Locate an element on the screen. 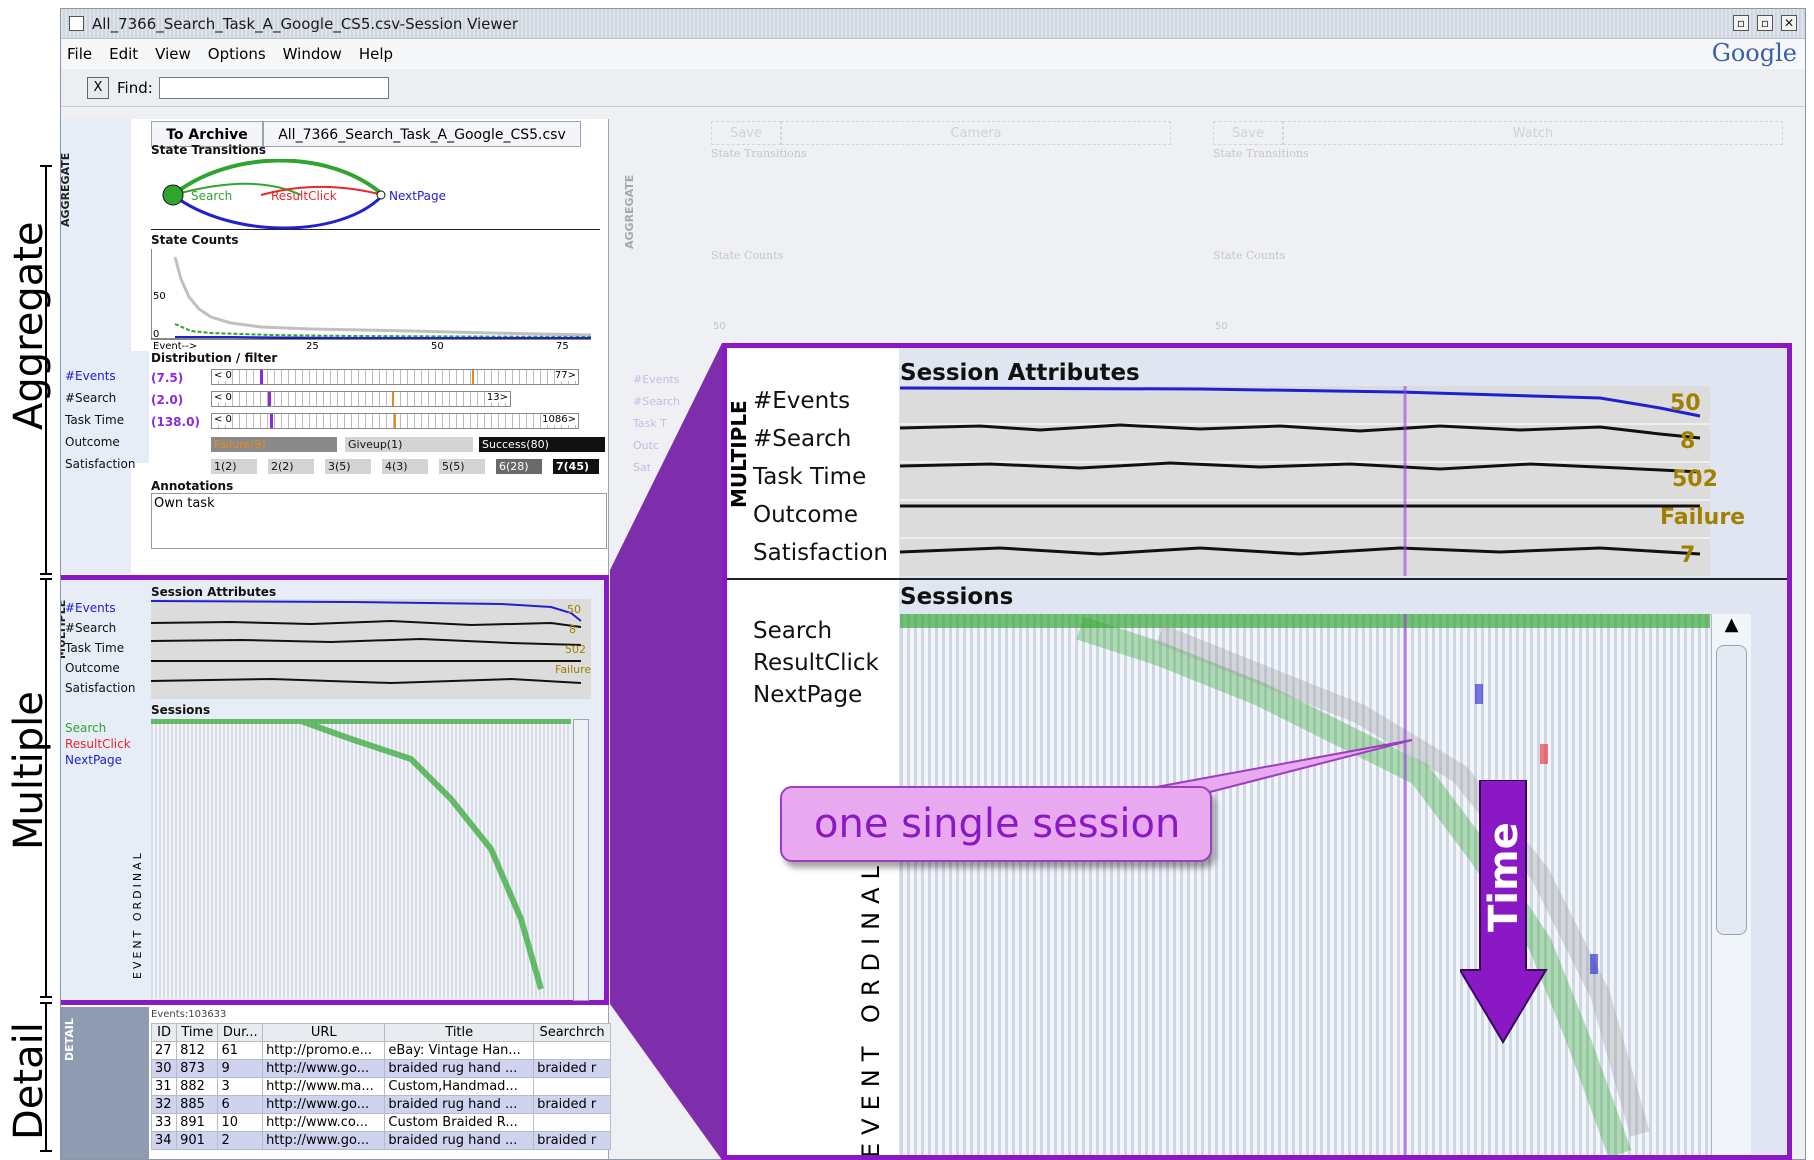  session-attributes-small-title: Session Attributes is located at coordinates (214, 592).